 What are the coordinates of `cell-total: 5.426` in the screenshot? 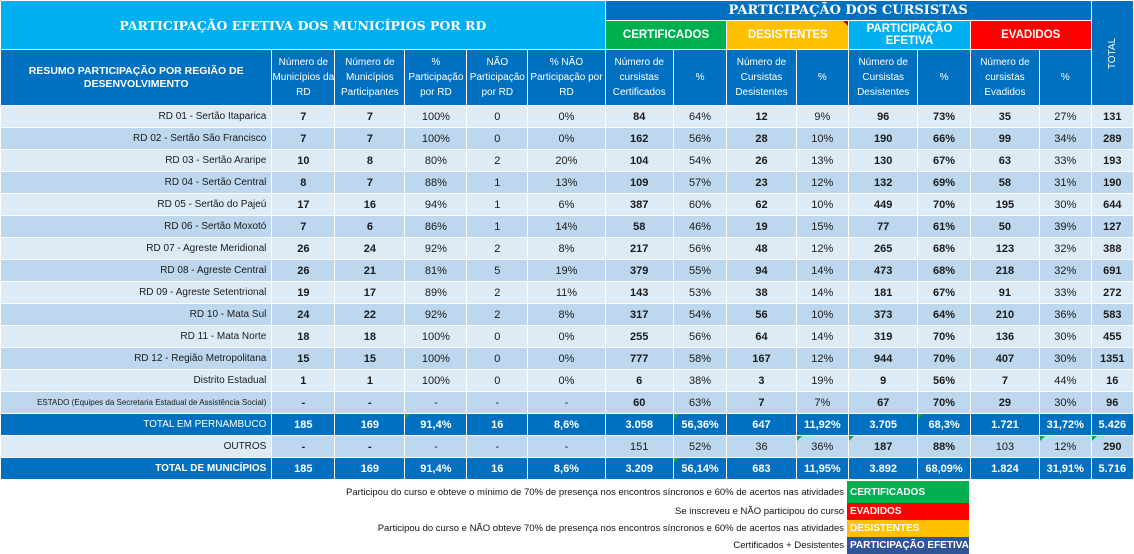 It's located at (1112, 424).